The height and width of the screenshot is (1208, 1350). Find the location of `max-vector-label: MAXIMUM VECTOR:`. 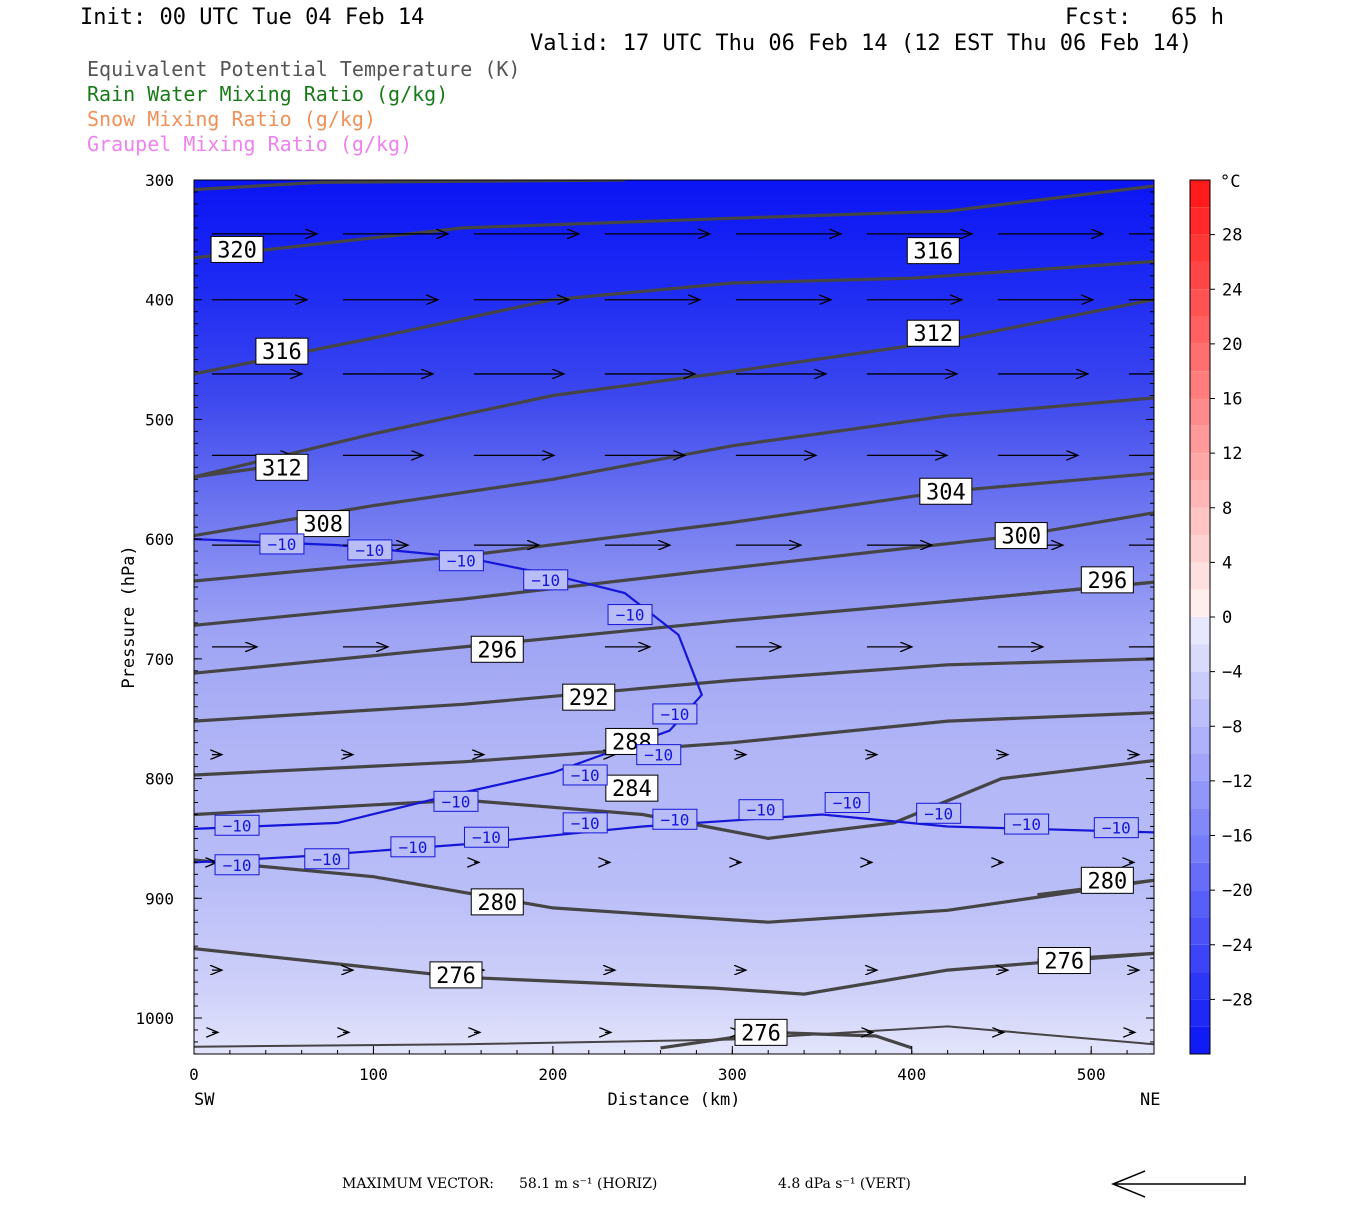

max-vector-label: MAXIMUM VECTOR: is located at coordinates (418, 1184).